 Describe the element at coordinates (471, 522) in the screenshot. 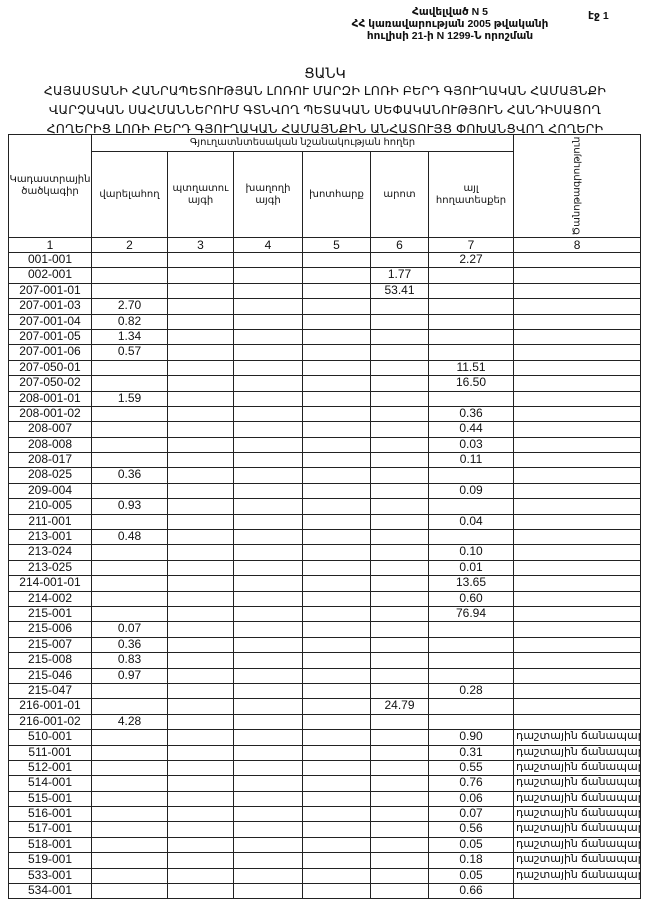

I see `area-cell: 0.04` at that location.